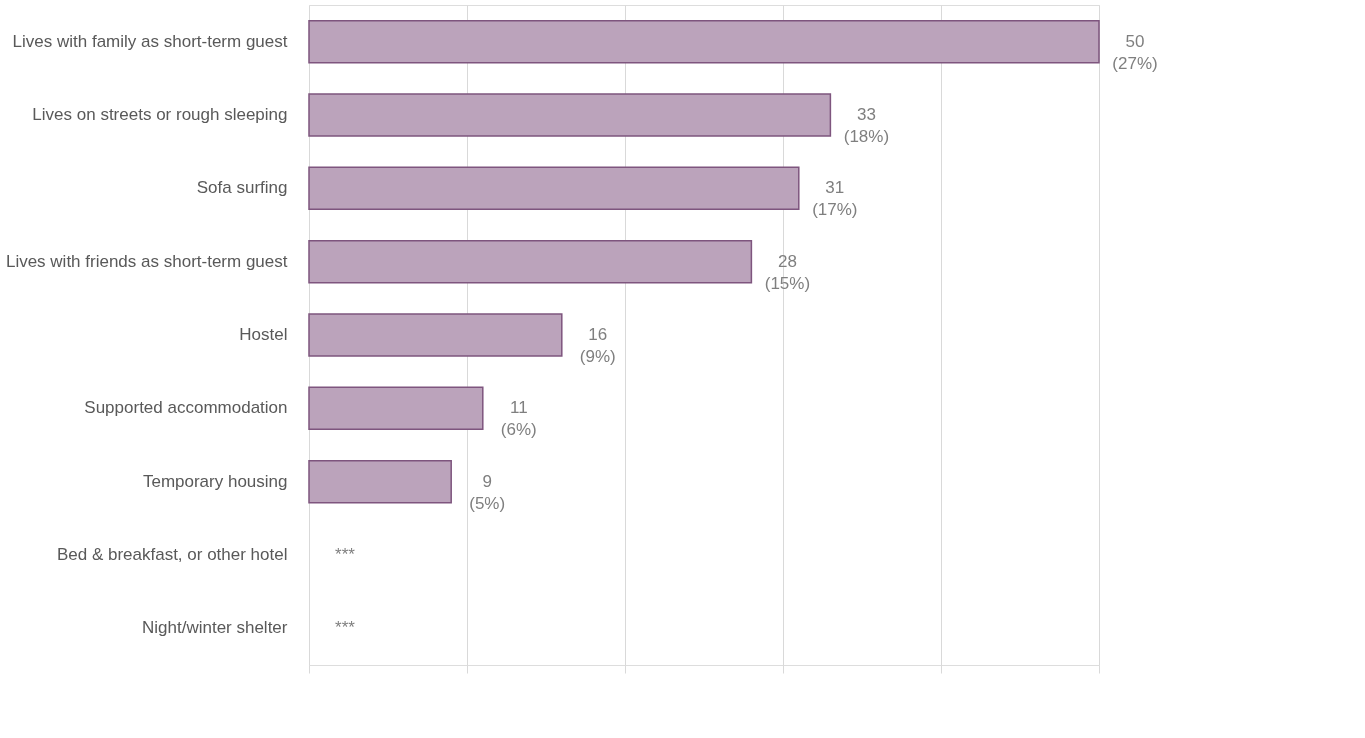 The height and width of the screenshot is (738, 1365). Describe the element at coordinates (160, 114) in the screenshot. I see `y-tick-label: Lives on streets or rough sleeping` at that location.